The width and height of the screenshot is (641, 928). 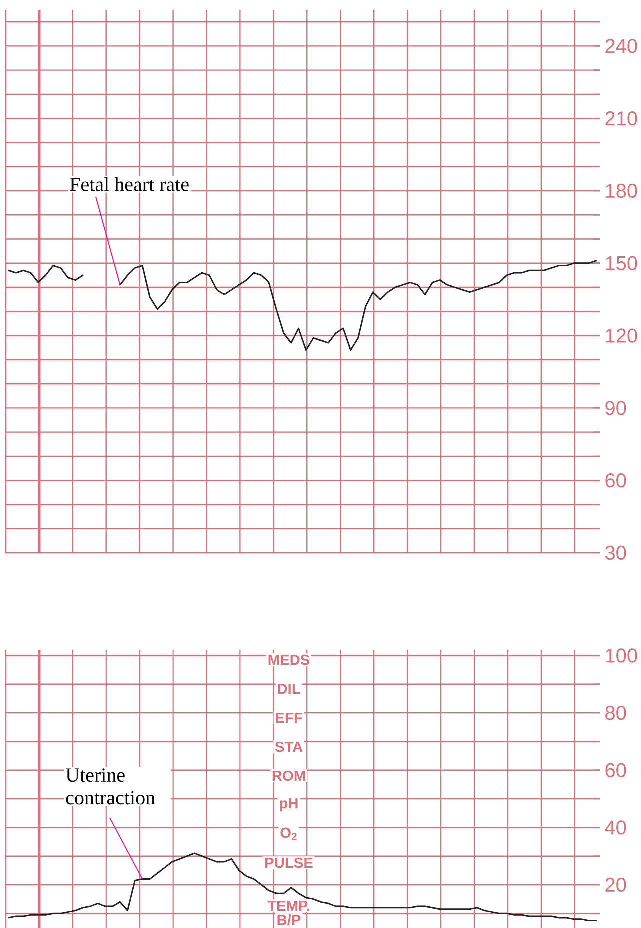 I want to click on y-tick-label: 210, so click(x=622, y=119).